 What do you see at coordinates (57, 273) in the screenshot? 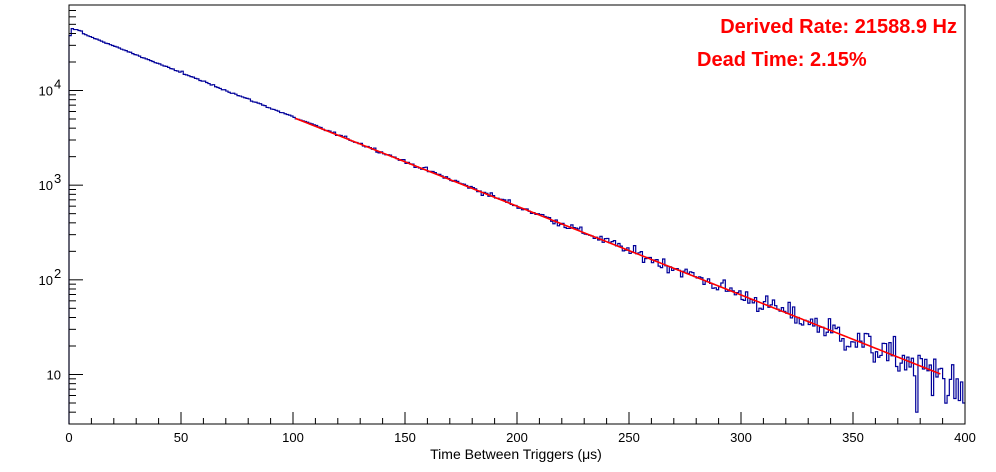
I see `y-tick-exponent: 2` at bounding box center [57, 273].